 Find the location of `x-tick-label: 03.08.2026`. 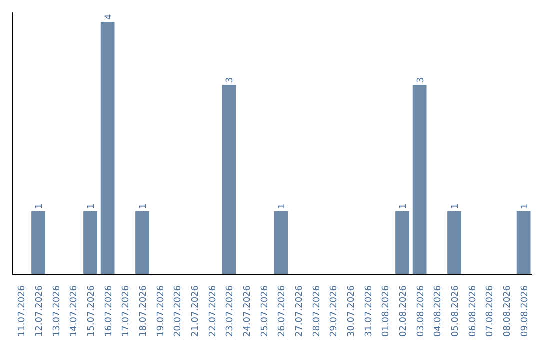

x-tick-label: 03.08.2026 is located at coordinates (421, 311).